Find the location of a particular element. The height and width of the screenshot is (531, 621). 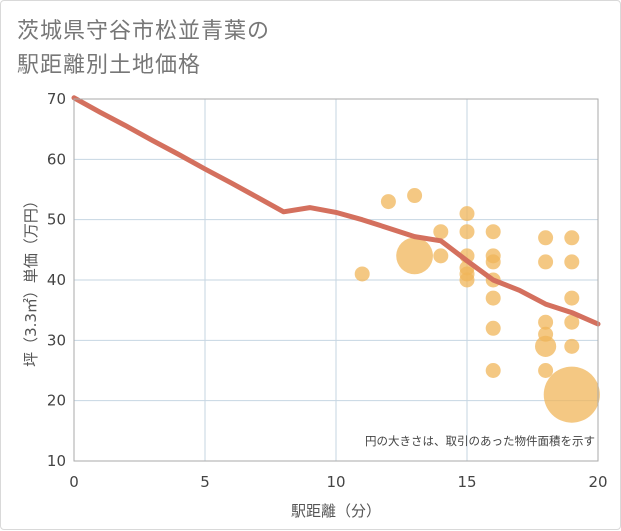

x-tick-label-20: 20 is located at coordinates (597, 482).